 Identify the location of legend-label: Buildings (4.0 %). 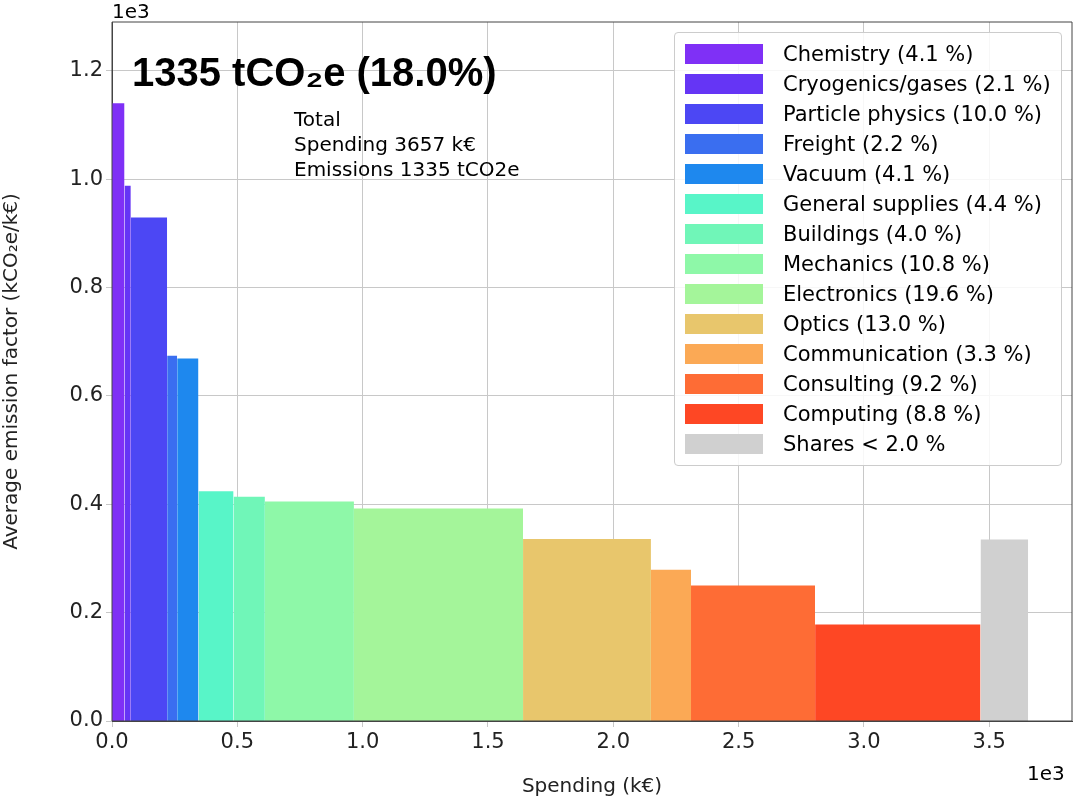
(873, 234).